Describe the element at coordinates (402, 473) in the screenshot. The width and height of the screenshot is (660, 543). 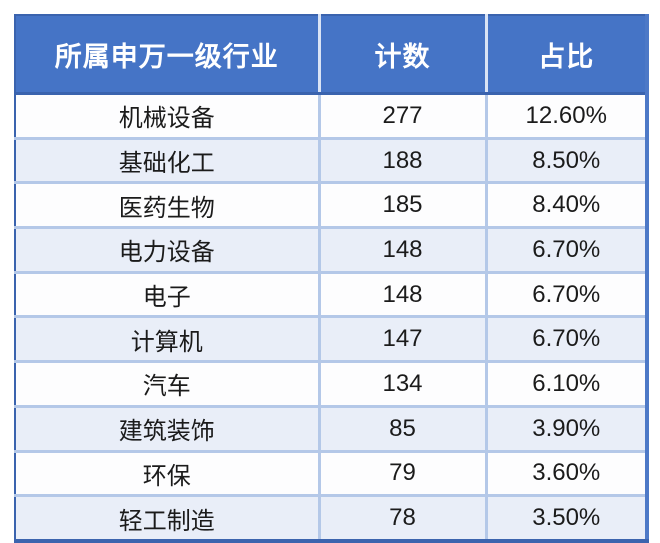
I see `cell-count: 79` at that location.